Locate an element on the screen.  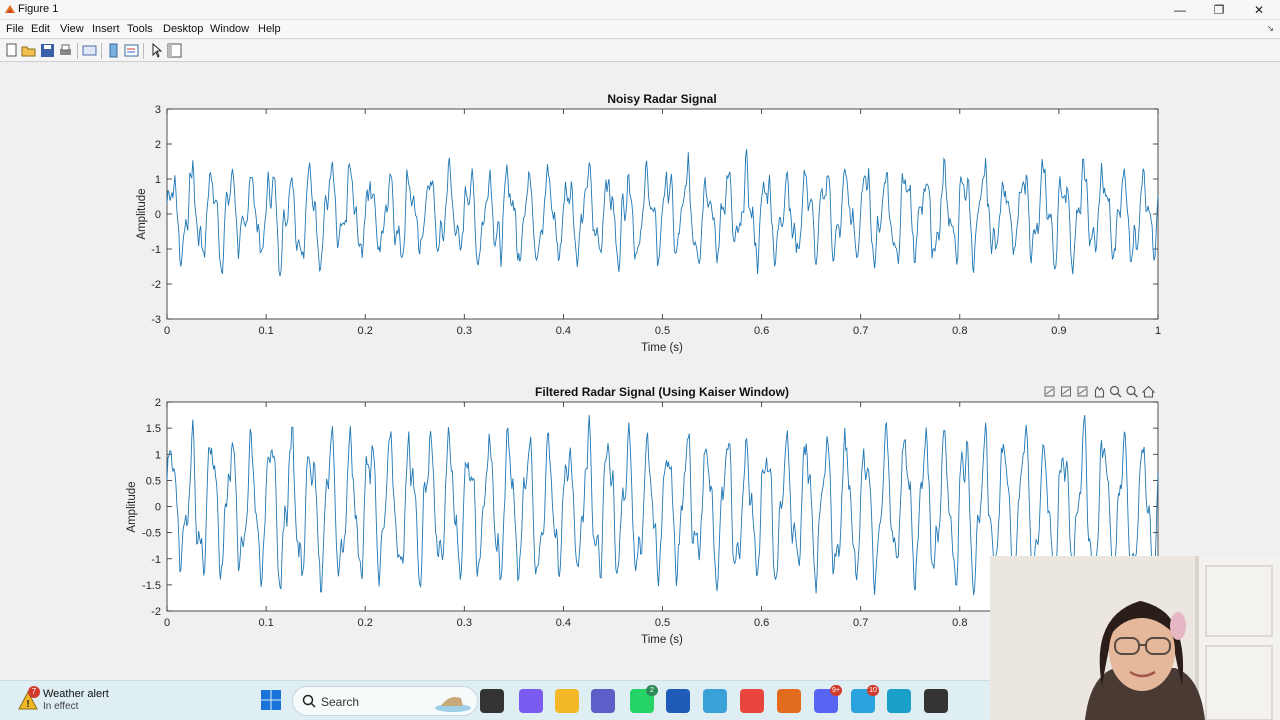
menu-tools: Tools is located at coordinates (140, 29).